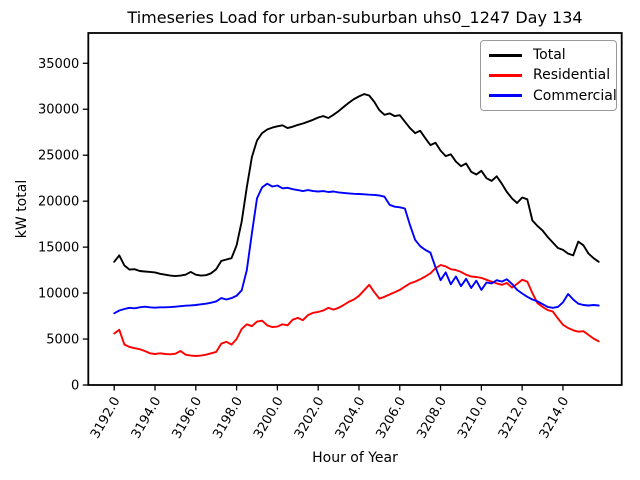  Describe the element at coordinates (106, 418) in the screenshot. I see `x-tick-label: 3192.0` at that location.